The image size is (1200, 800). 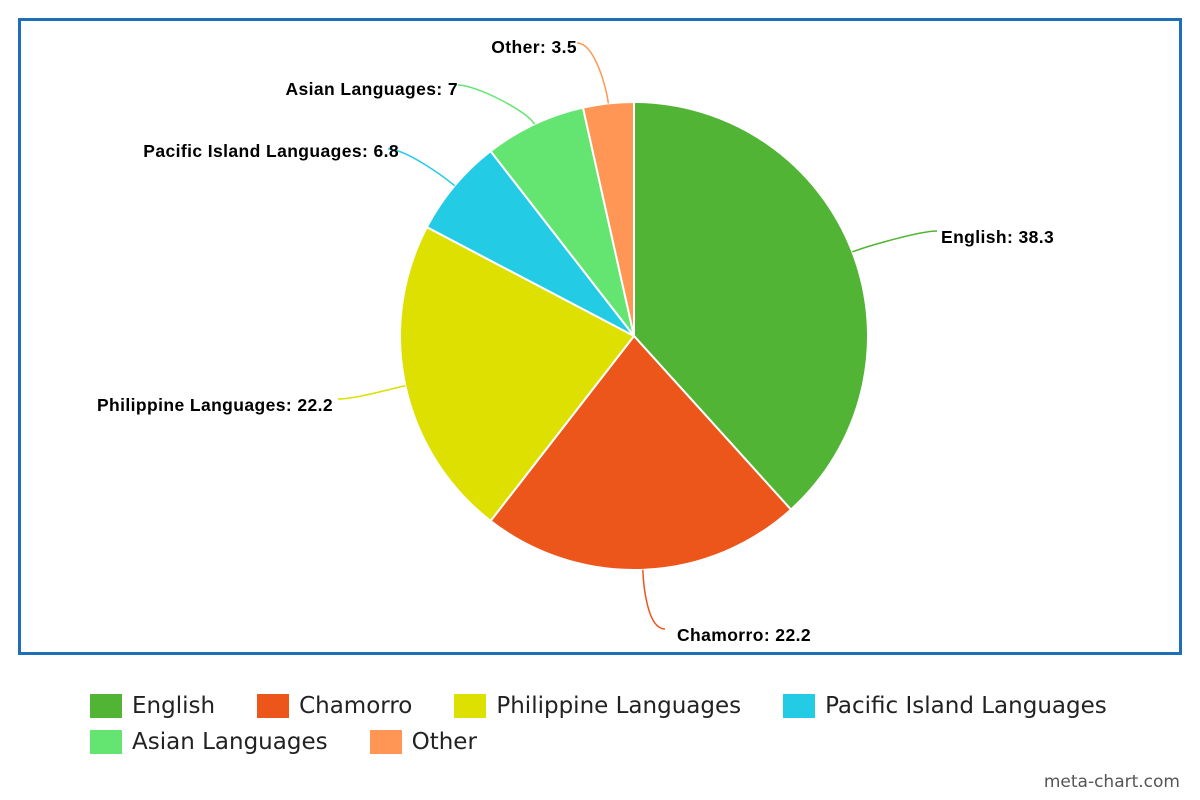 I want to click on connector-english, so click(x=895, y=241).